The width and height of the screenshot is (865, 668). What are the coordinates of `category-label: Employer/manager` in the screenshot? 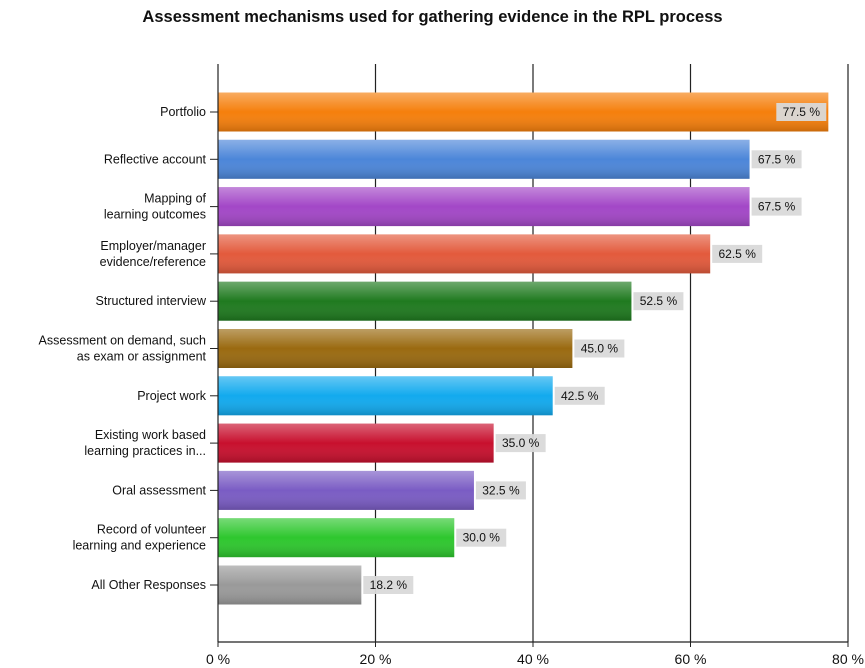 It's located at (153, 246).